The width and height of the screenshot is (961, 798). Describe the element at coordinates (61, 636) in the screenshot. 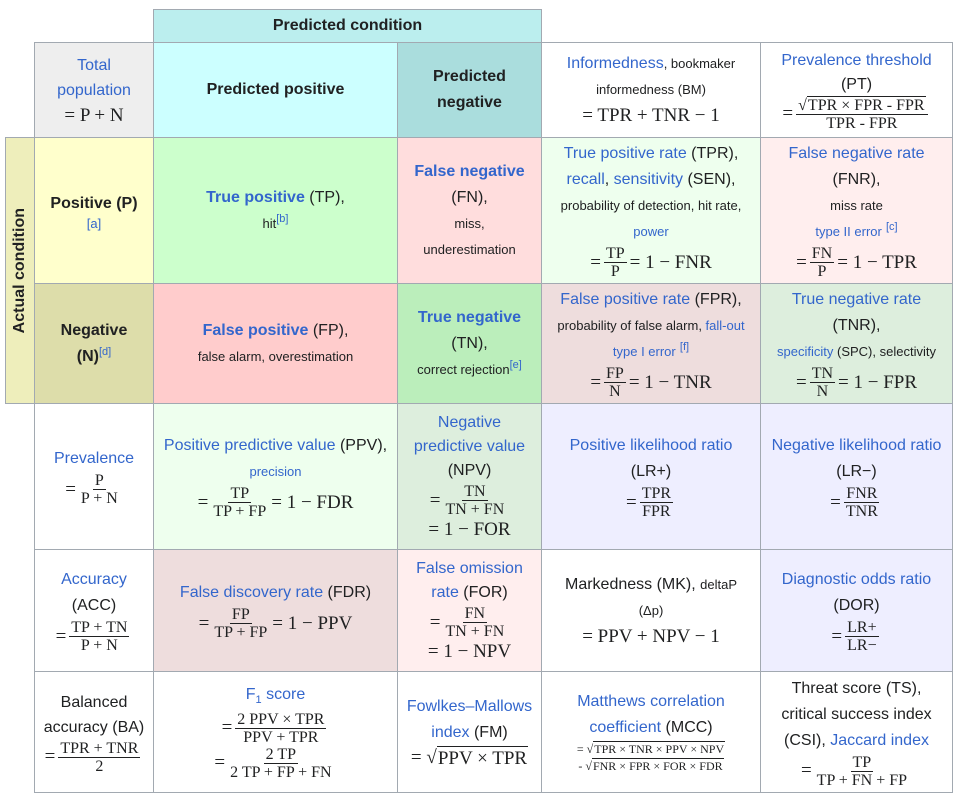

I see `accuracy-eq: =` at that location.